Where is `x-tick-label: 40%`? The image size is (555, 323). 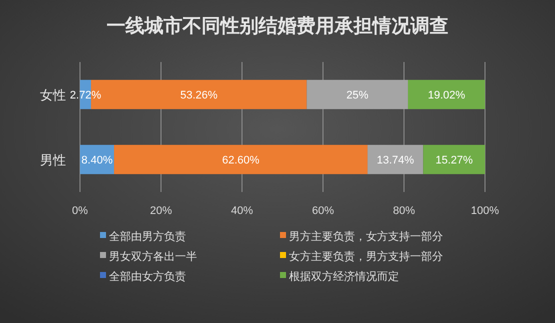 x-tick-label: 40% is located at coordinates (242, 211).